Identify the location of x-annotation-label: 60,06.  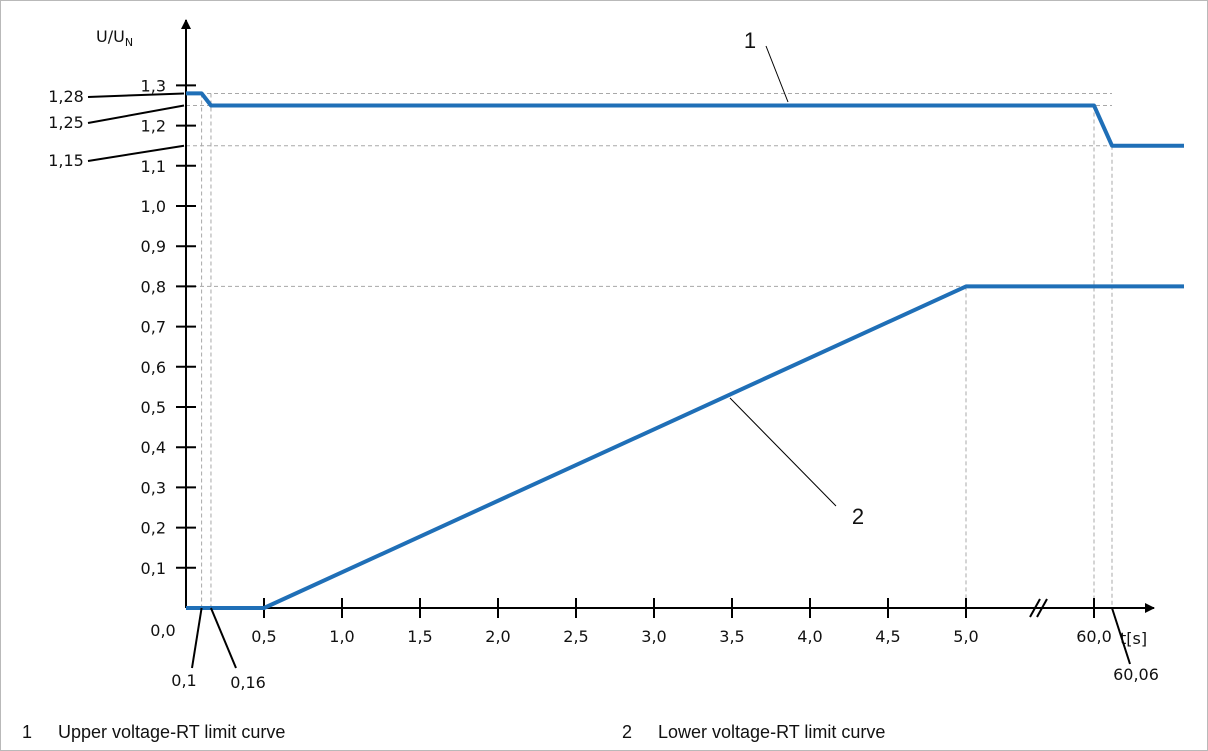
(1136, 674).